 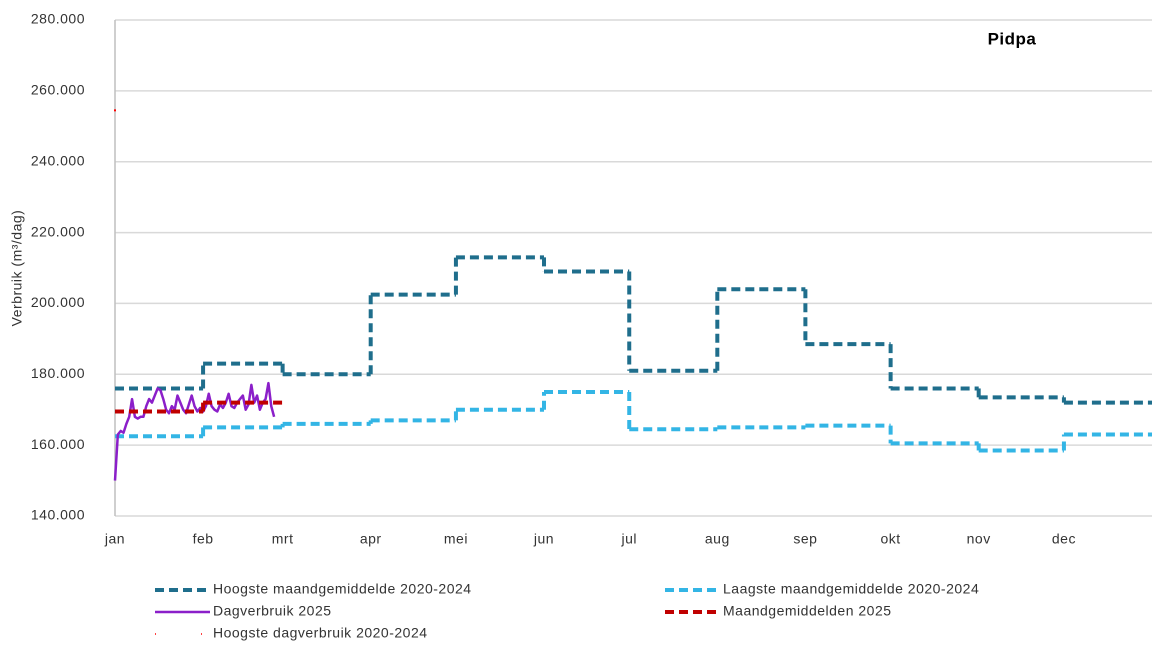 What do you see at coordinates (805, 539) in the screenshot?
I see `x-tick-label: sep` at bounding box center [805, 539].